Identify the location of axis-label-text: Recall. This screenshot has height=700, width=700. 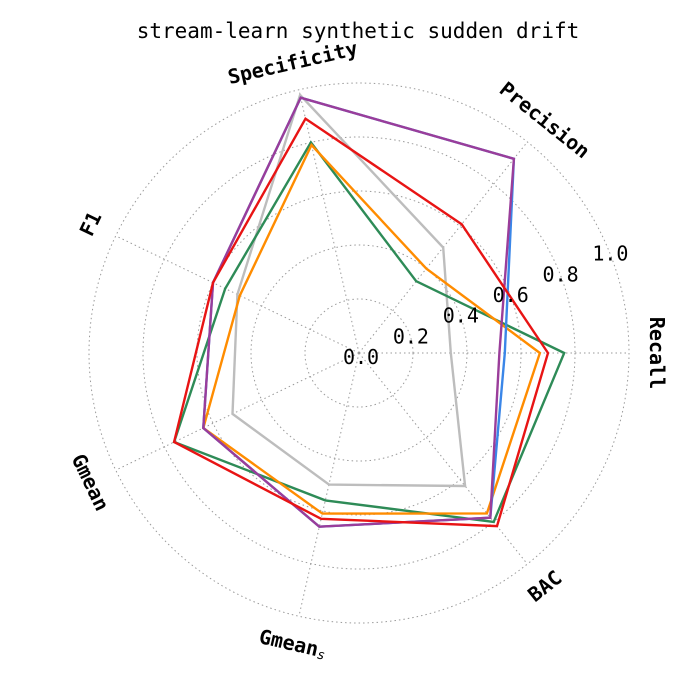
(657, 353).